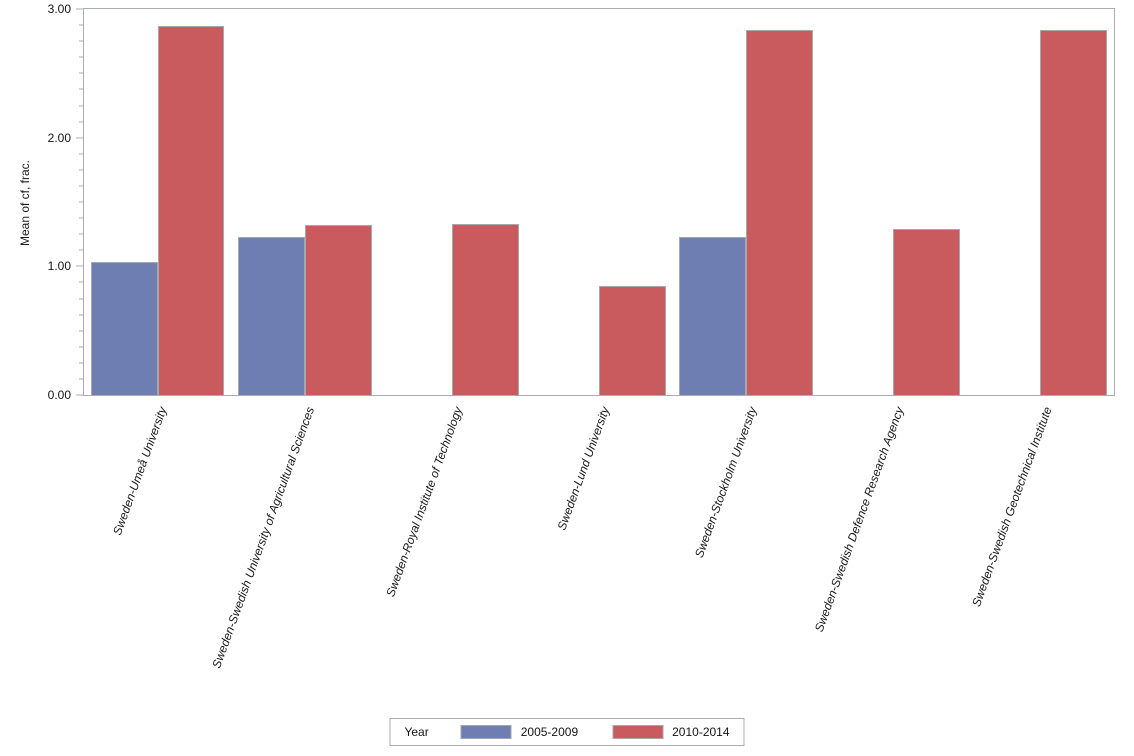 Image resolution: width=1134 pixels, height=756 pixels. I want to click on legend-title: Year, so click(416, 732).